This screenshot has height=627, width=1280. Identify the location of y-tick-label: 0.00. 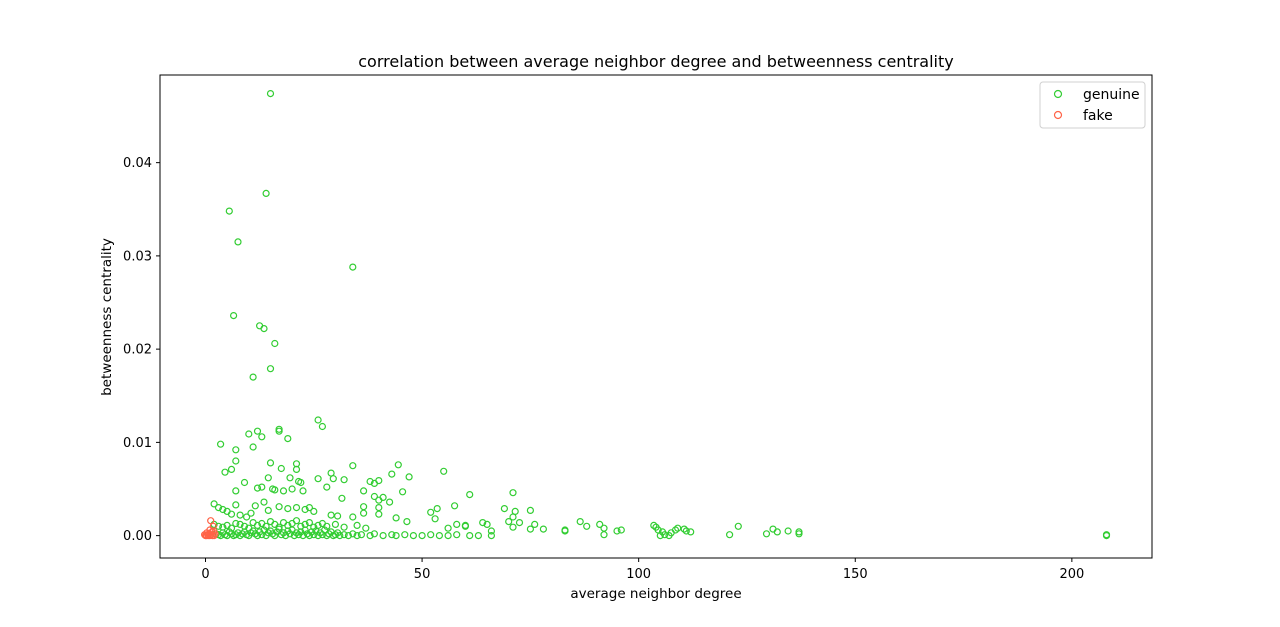
(137, 536).